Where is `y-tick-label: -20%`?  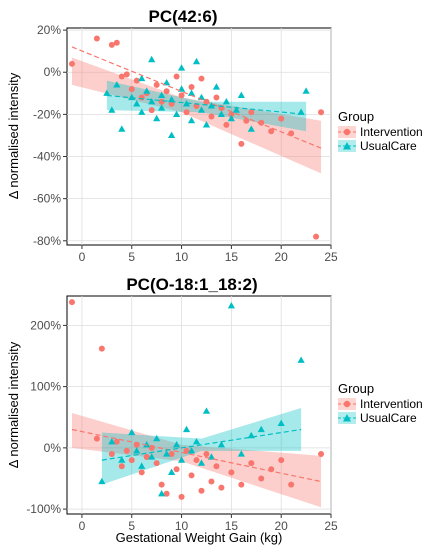
y-tick-label: -20% is located at coordinates (47, 114).